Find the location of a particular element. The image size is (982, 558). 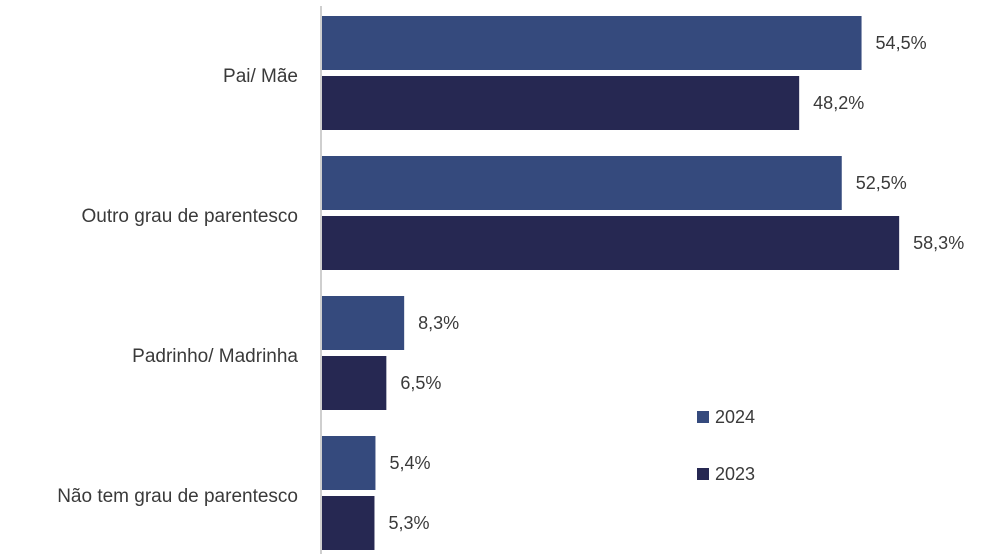

data-label: 54,5% is located at coordinates (901, 43).